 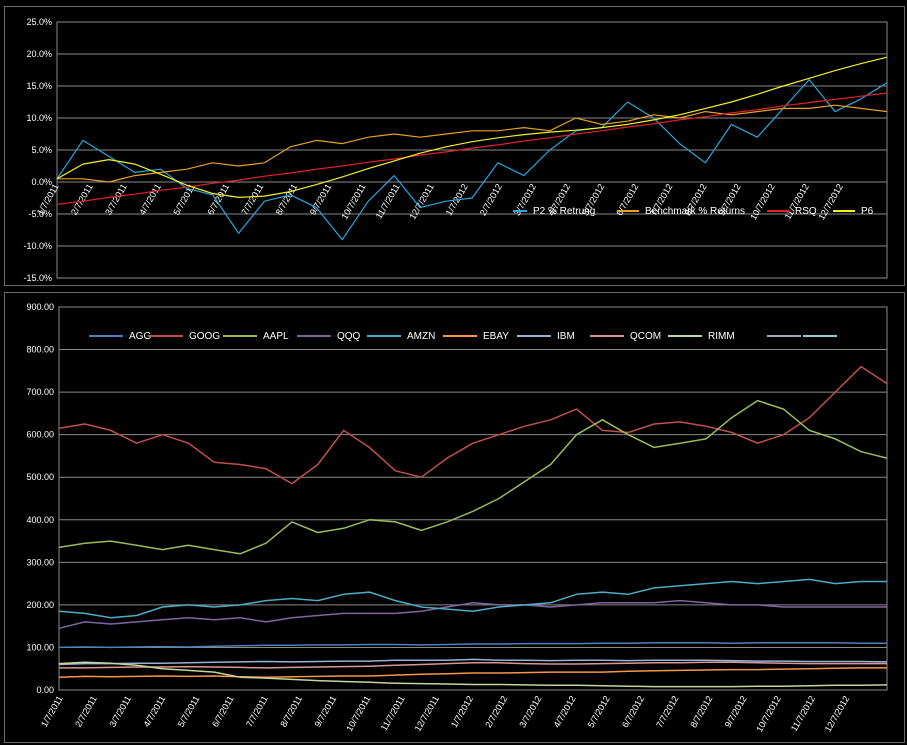 I want to click on y-tick-label: 500.00, so click(x=40, y=477).